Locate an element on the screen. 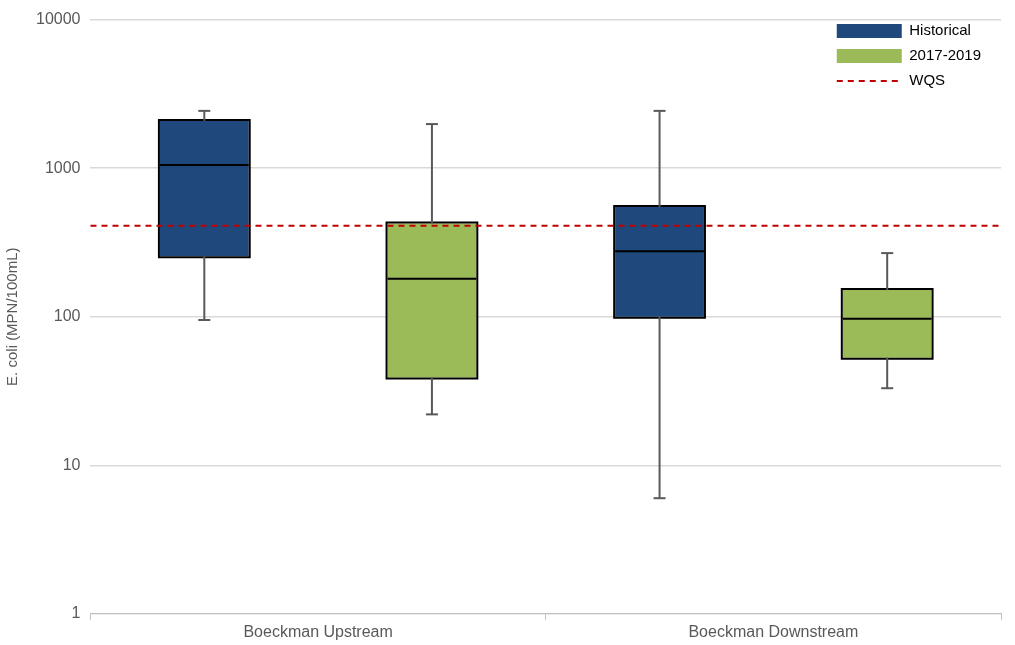 This screenshot has height=645, width=1015. y-tick-label: 10000 is located at coordinates (58, 19).